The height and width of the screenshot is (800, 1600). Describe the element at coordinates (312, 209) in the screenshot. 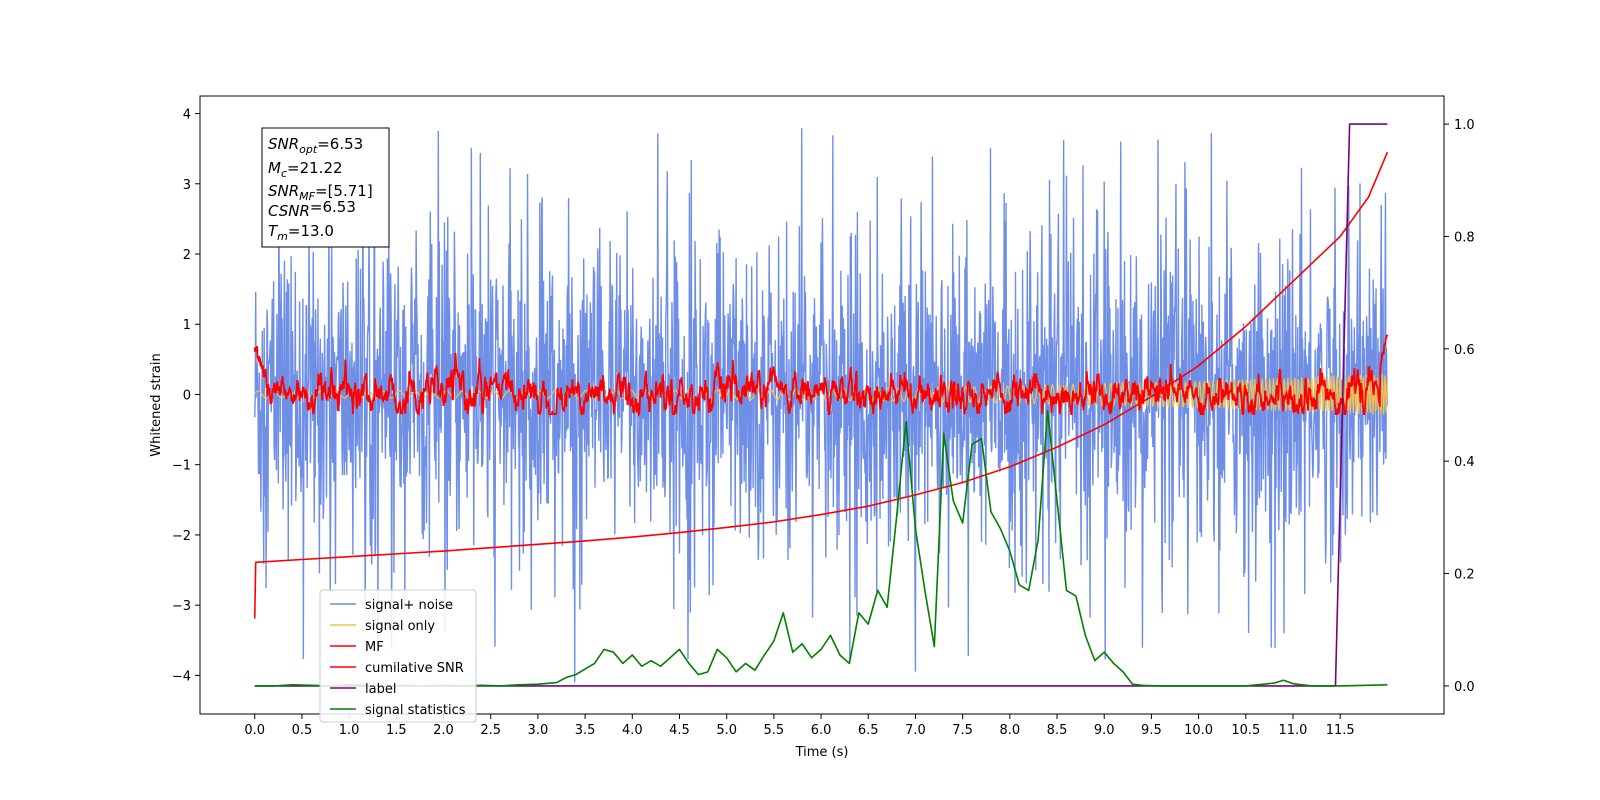

I see `annotation-line-csnr: CSNR=6.53` at that location.